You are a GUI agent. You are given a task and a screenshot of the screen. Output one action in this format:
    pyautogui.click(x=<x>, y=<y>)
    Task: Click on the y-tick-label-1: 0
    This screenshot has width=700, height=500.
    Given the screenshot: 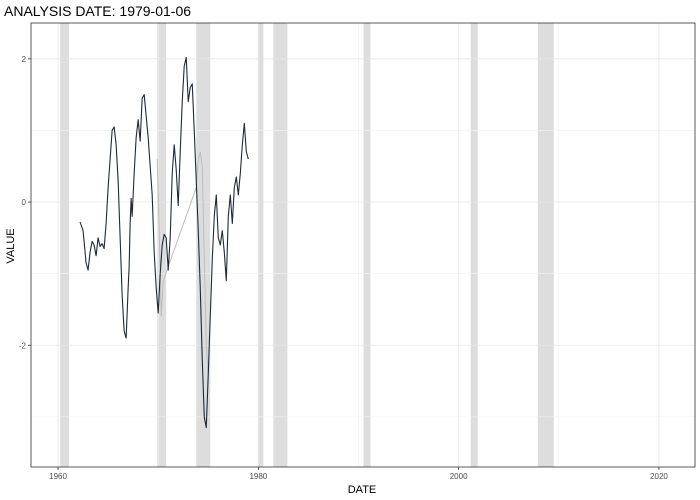 What is the action you would take?
    pyautogui.click(x=24, y=202)
    